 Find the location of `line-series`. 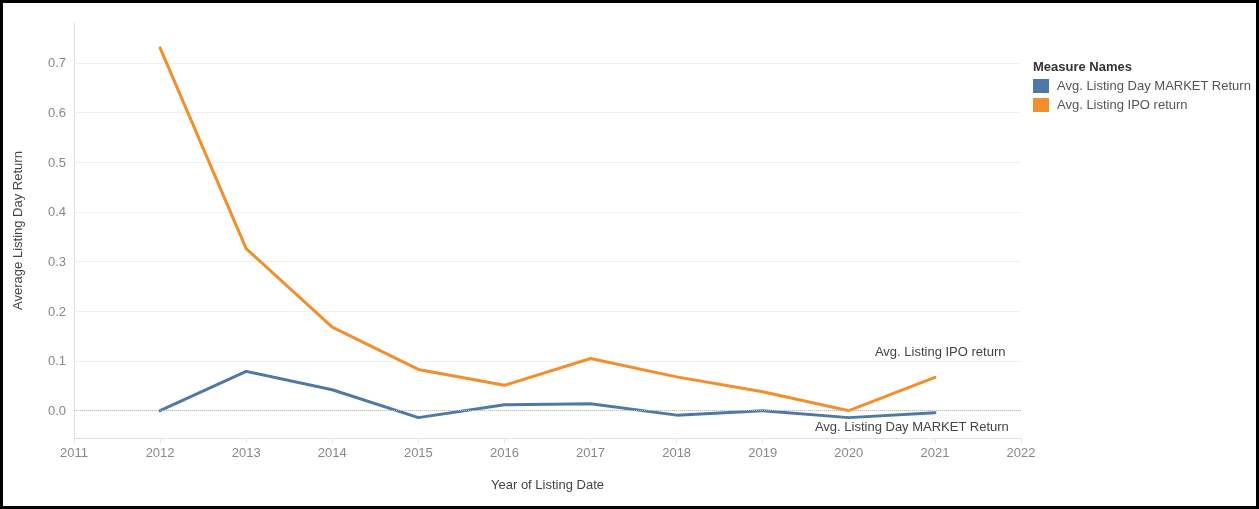

line-series is located at coordinates (547, 394).